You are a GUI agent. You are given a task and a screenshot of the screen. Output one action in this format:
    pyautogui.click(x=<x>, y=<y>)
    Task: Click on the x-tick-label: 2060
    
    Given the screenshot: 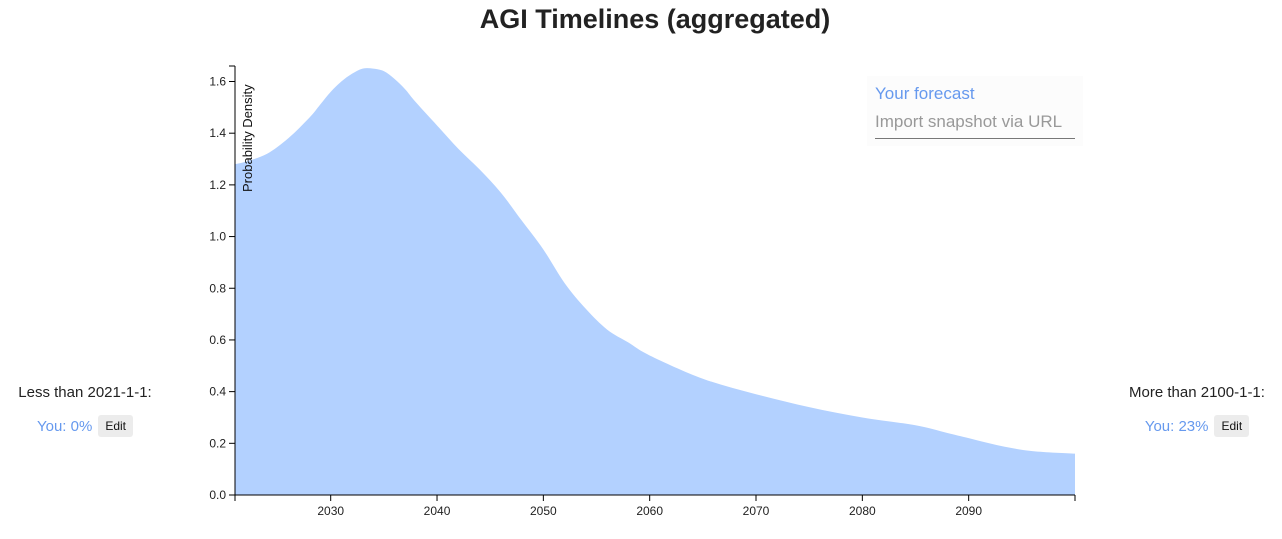 What is the action you would take?
    pyautogui.click(x=649, y=511)
    